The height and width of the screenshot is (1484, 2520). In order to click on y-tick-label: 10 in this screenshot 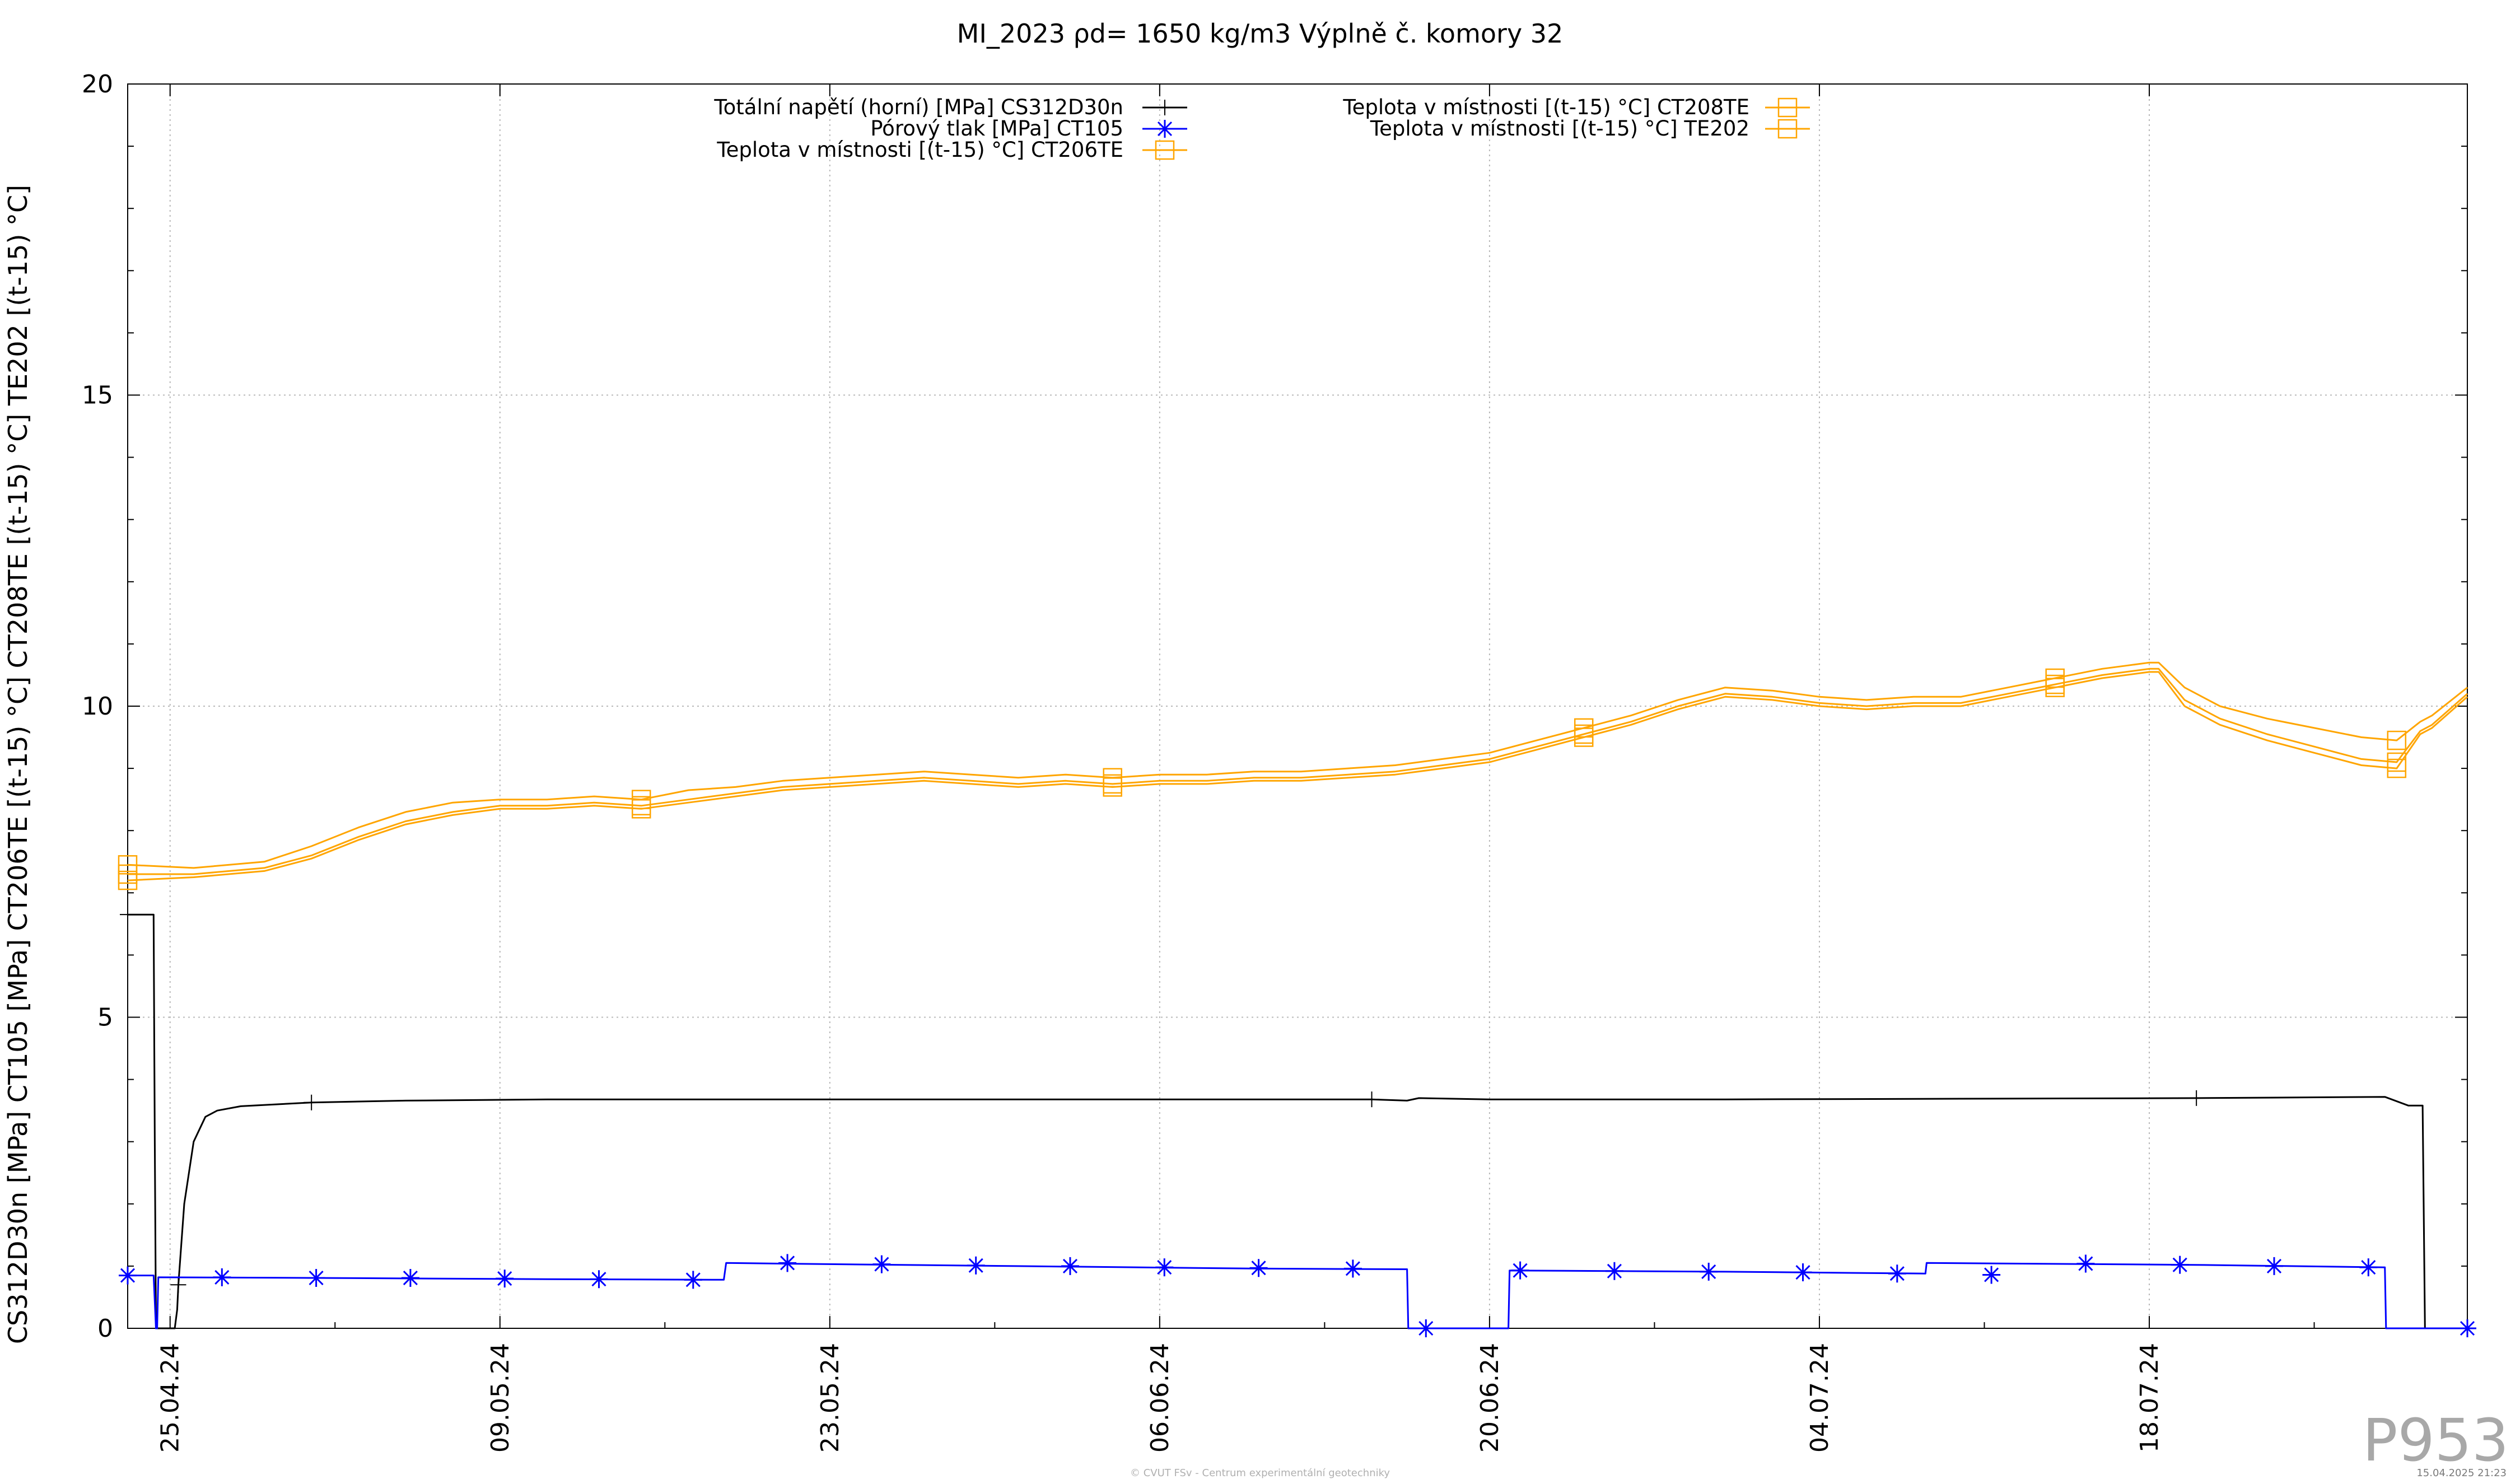, I will do `click(98, 707)`.